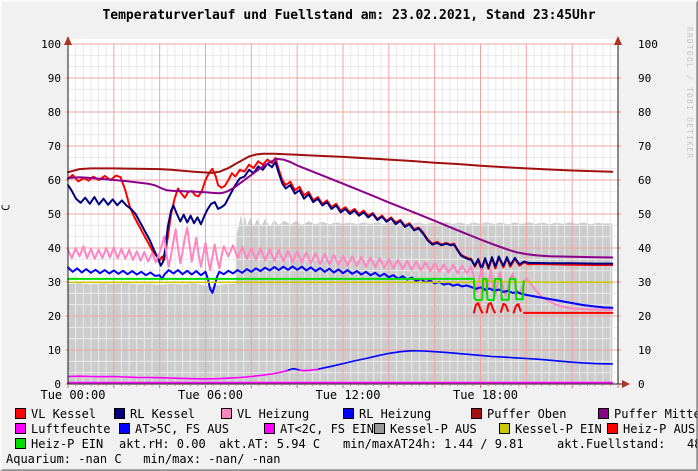 The height and width of the screenshot is (471, 698). I want to click on legend-value: akt.AT: 5.94 C, so click(269, 444).